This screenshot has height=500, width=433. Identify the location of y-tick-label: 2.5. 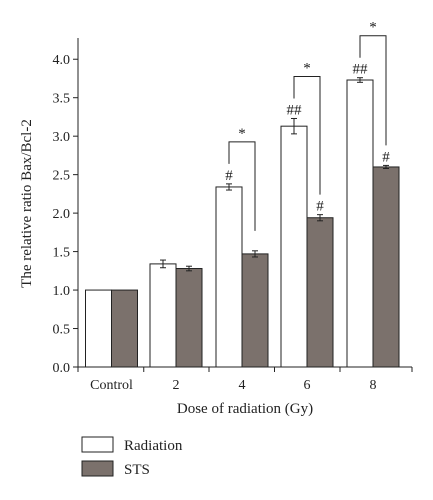
(62, 176).